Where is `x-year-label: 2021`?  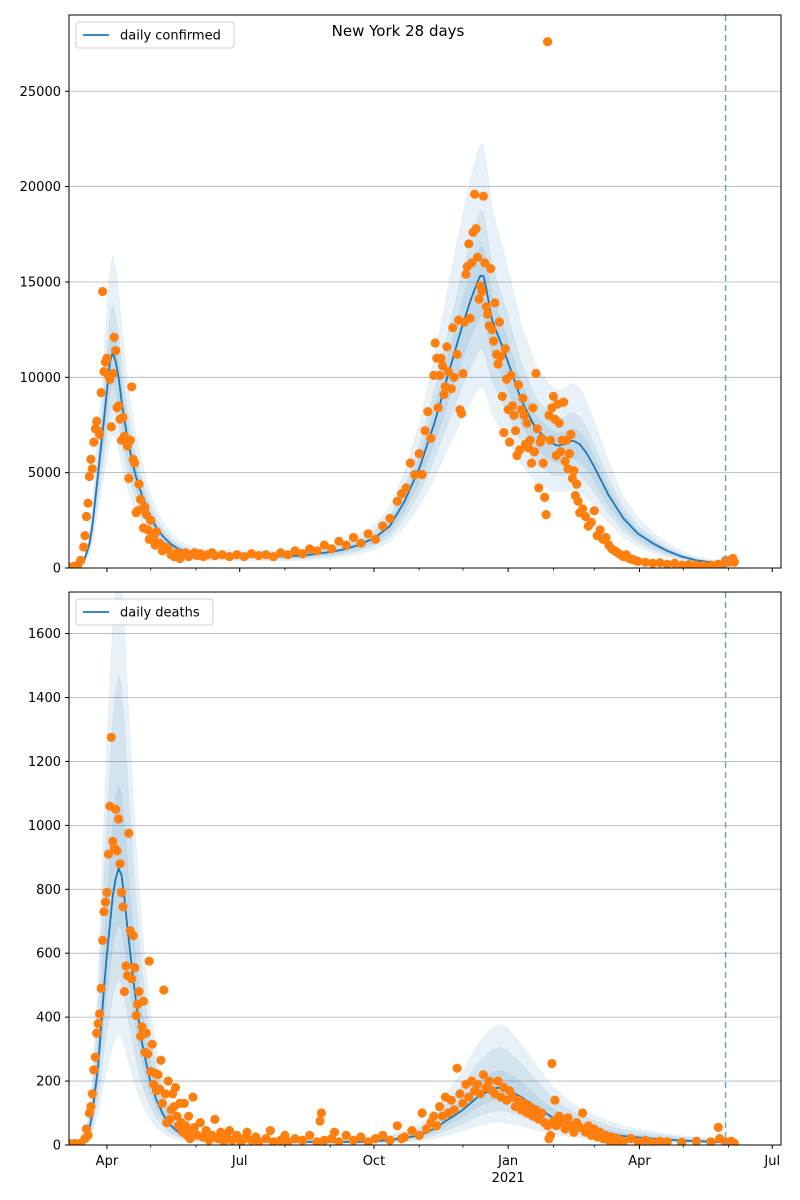
x-year-label: 2021 is located at coordinates (508, 1178).